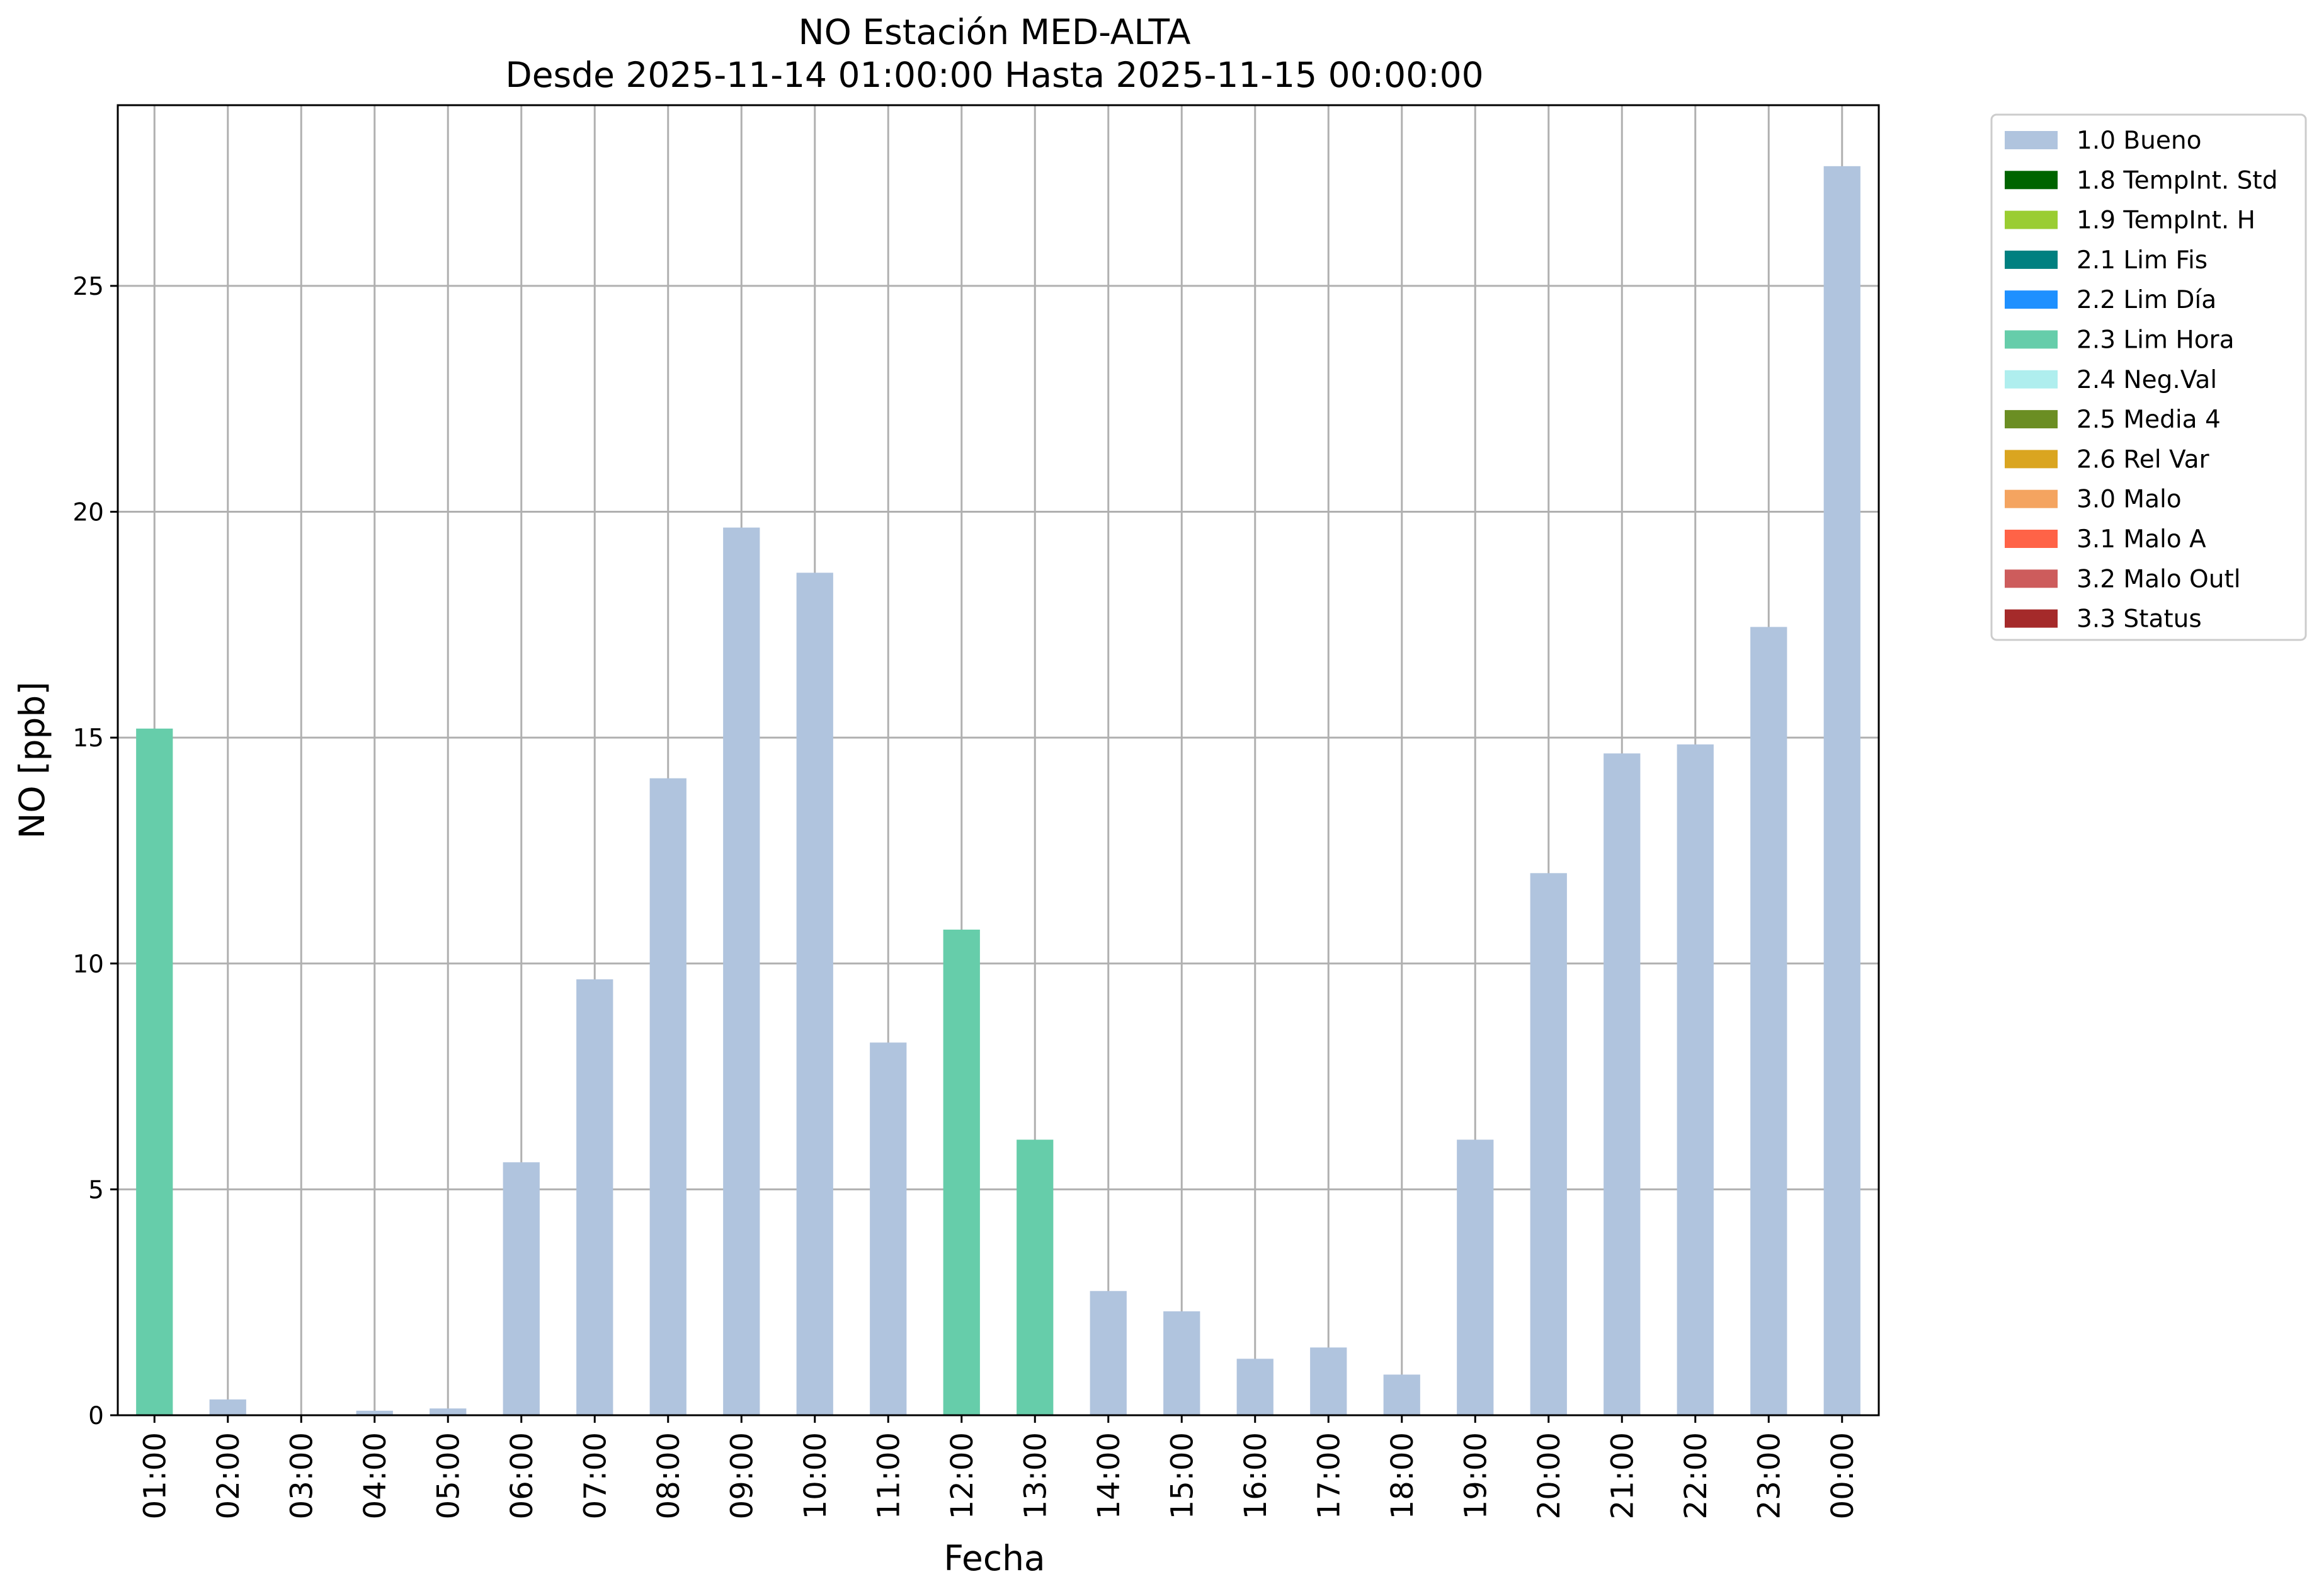 The image size is (2319, 1596). What do you see at coordinates (1475, 1475) in the screenshot?
I see `x-tick-label: 19:00` at bounding box center [1475, 1475].